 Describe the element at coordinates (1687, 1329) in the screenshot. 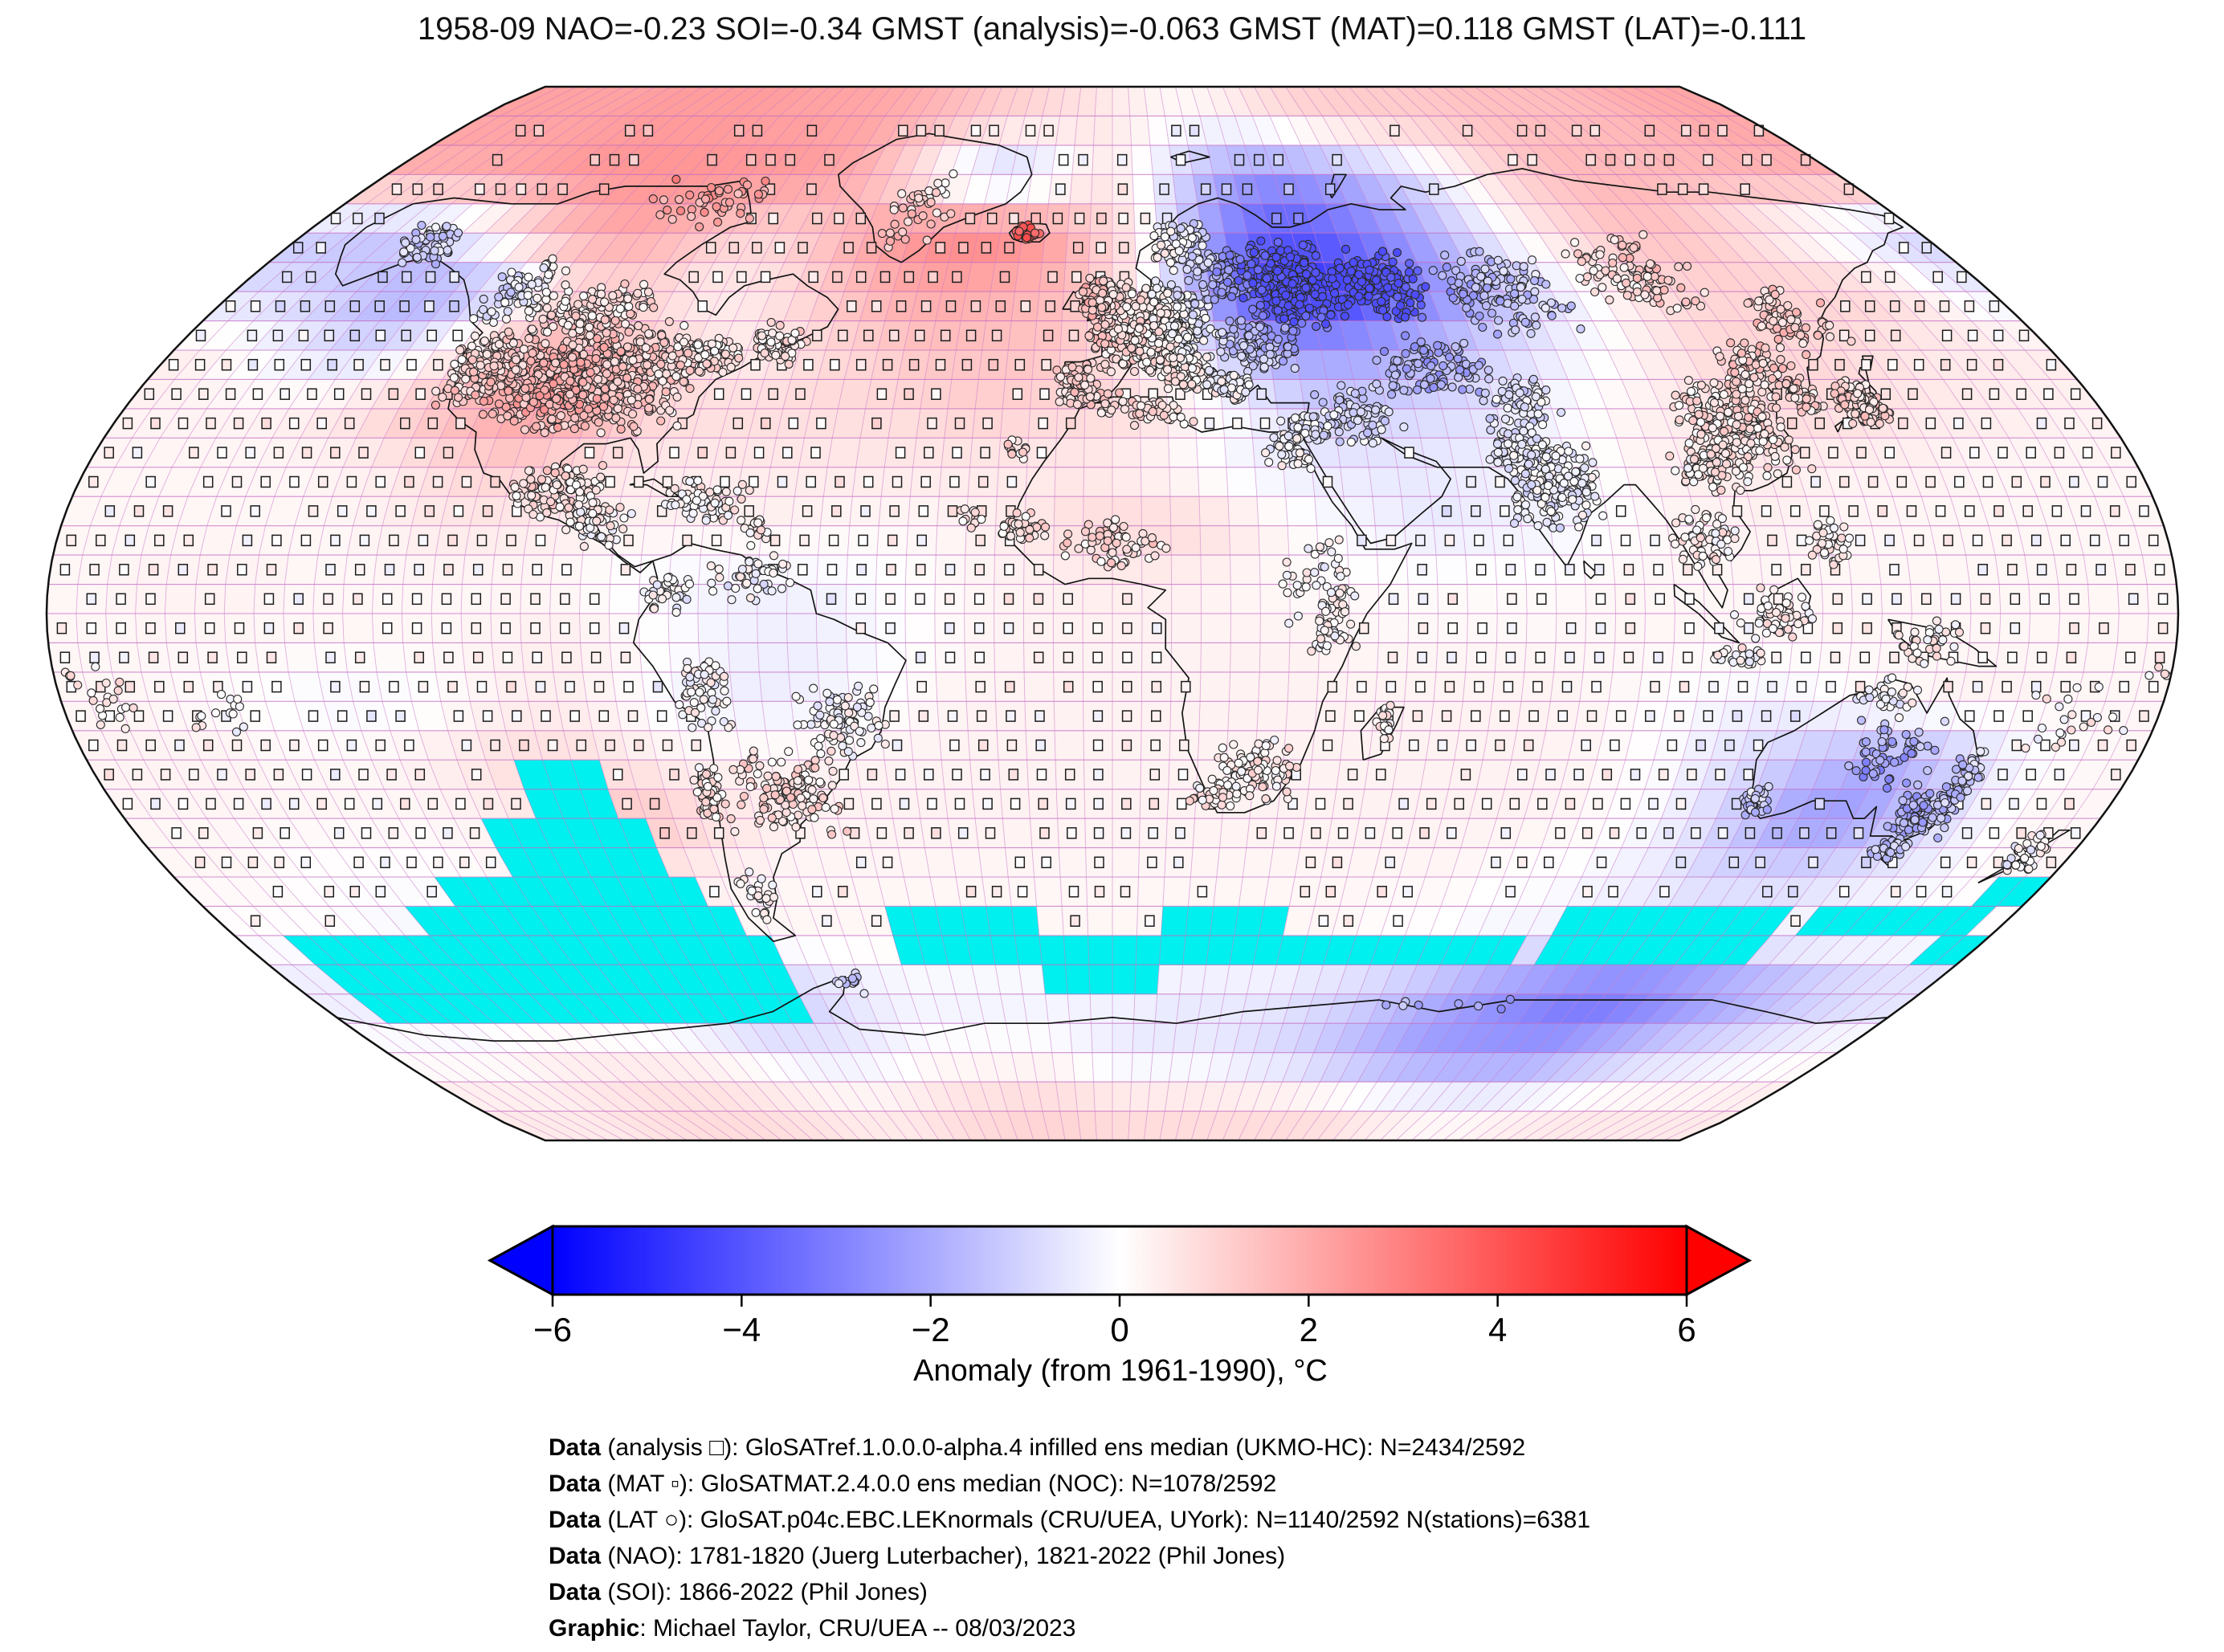

I see `colorbar-tick-label: 6` at that location.